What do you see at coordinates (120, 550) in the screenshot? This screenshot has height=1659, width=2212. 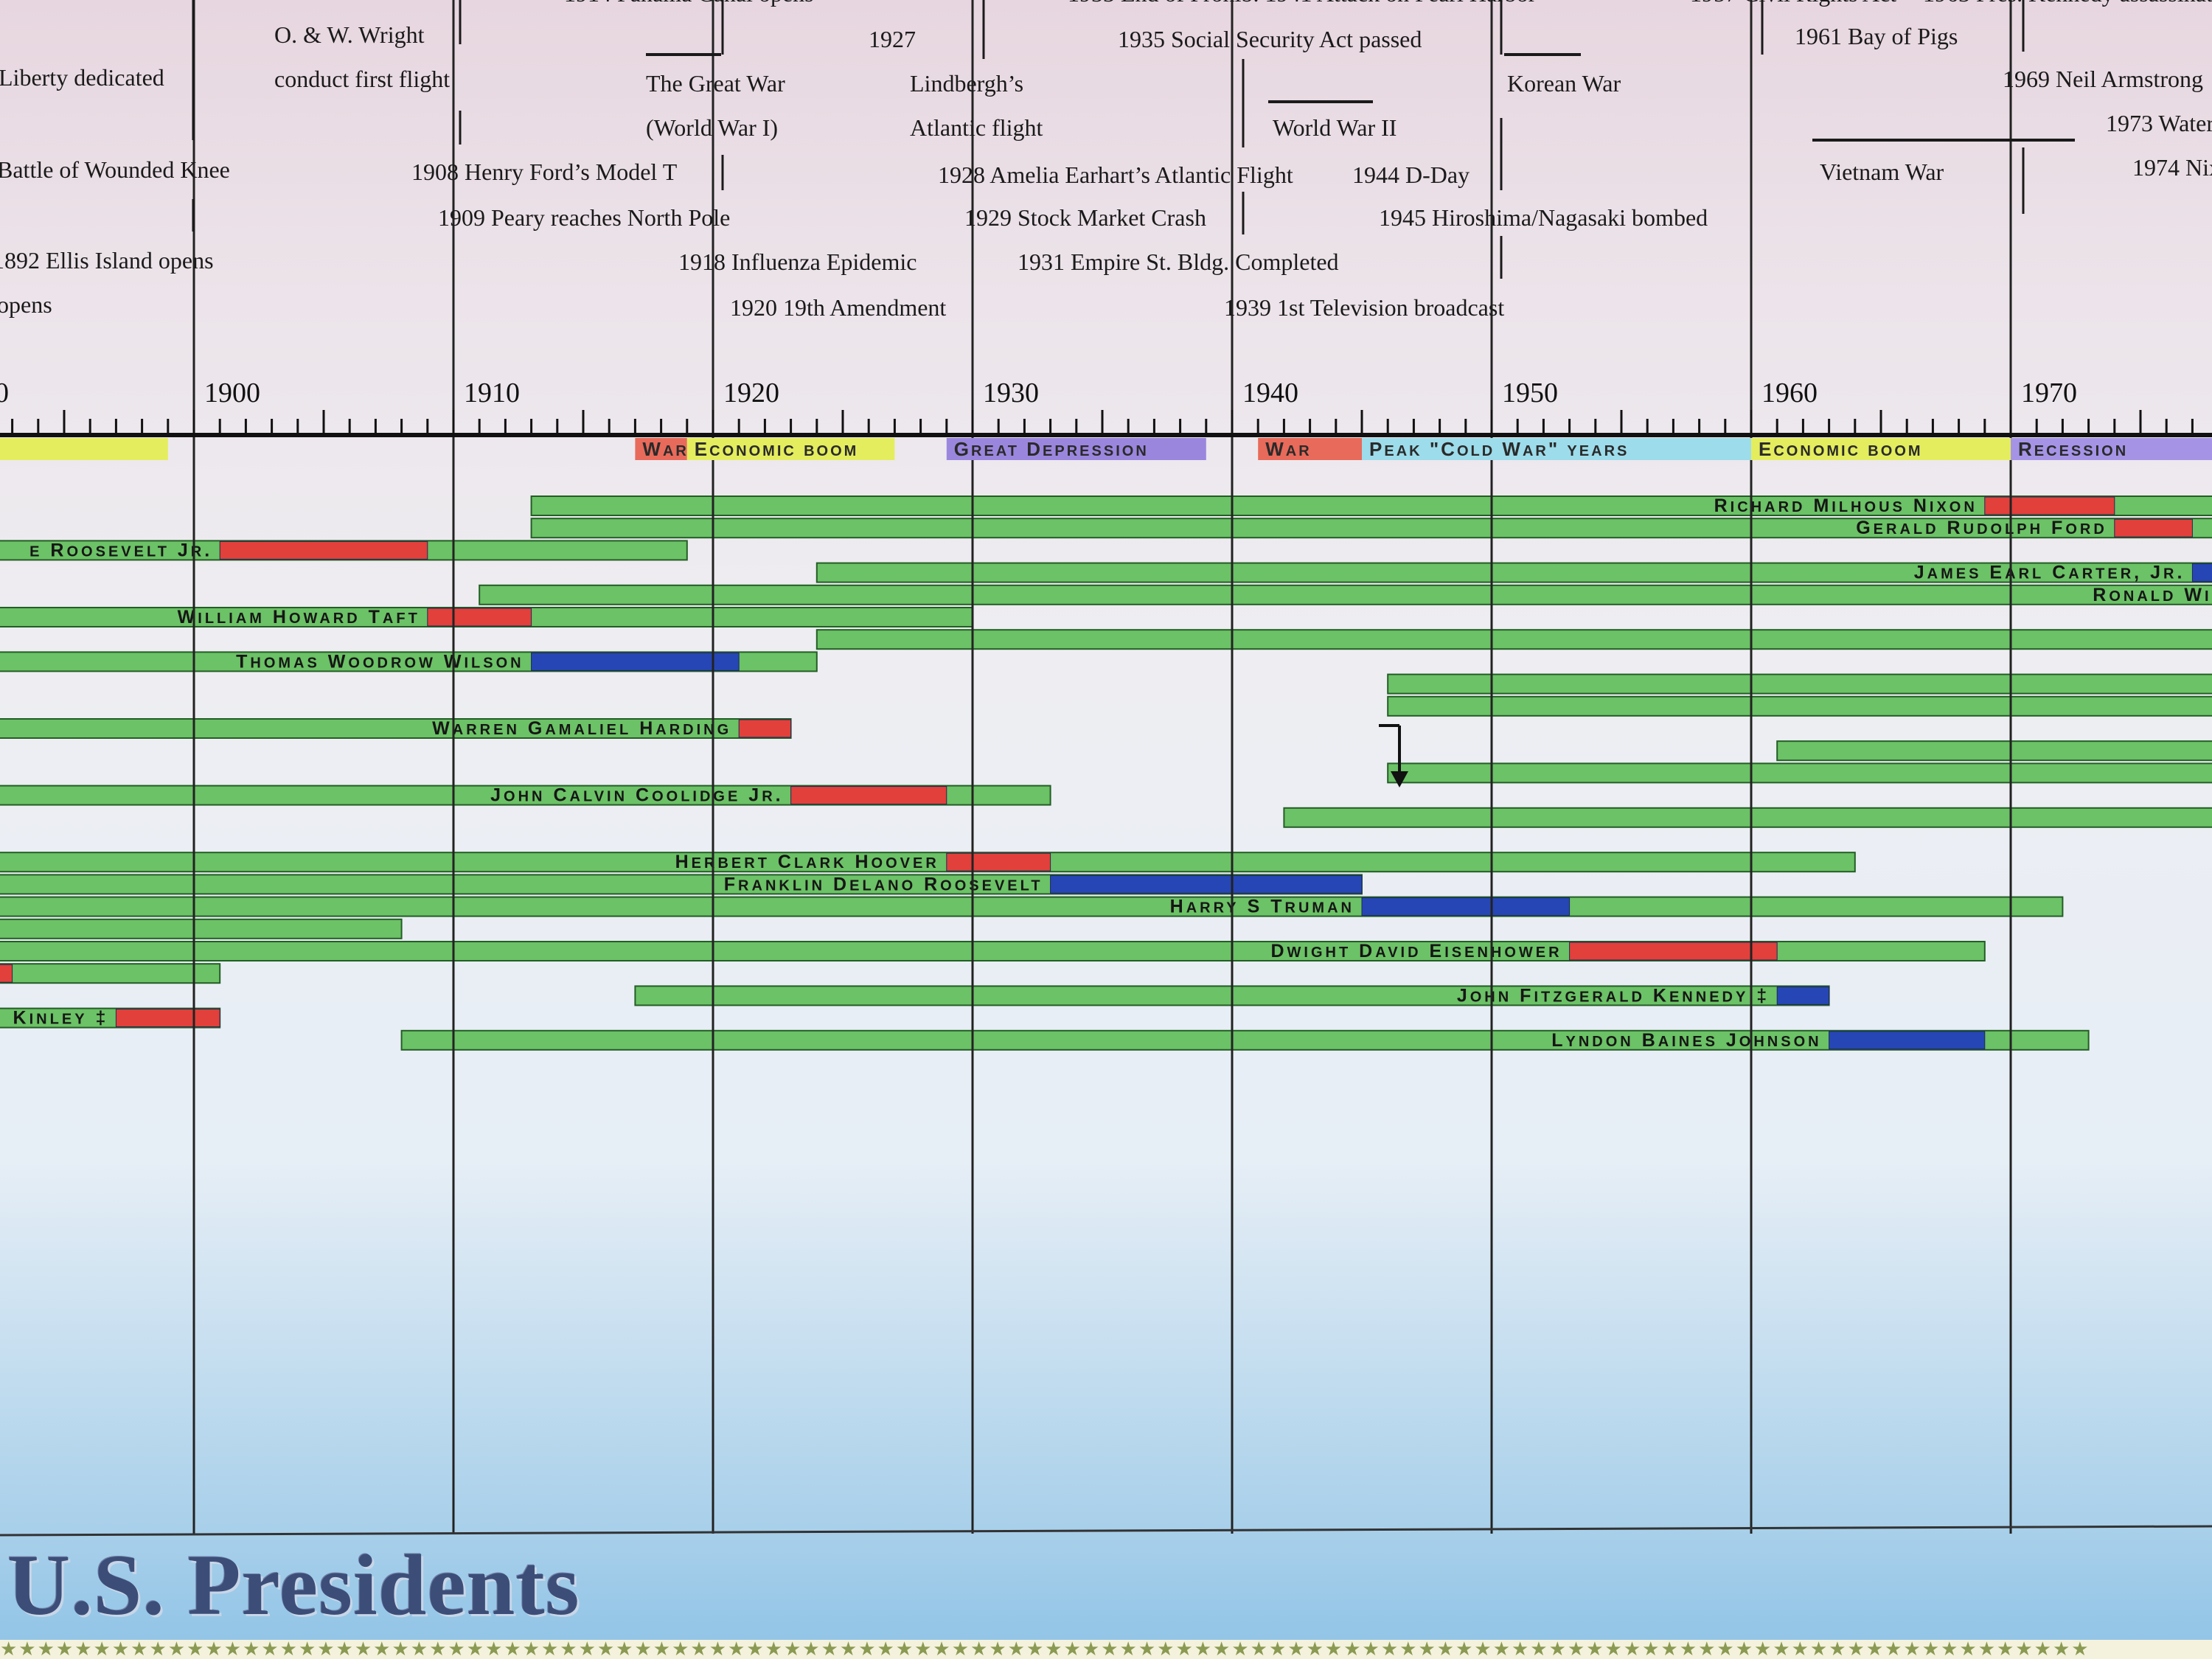 I see `president-name: E ROOSEVELT JR.` at bounding box center [120, 550].